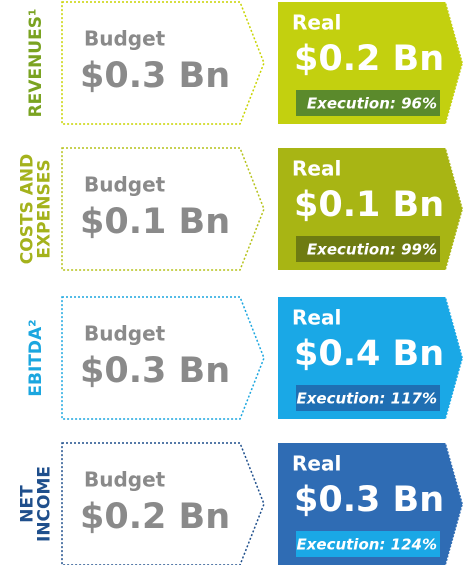 This screenshot has height=565, width=470. I want to click on real-value: $0.3 Bn, so click(369, 500).